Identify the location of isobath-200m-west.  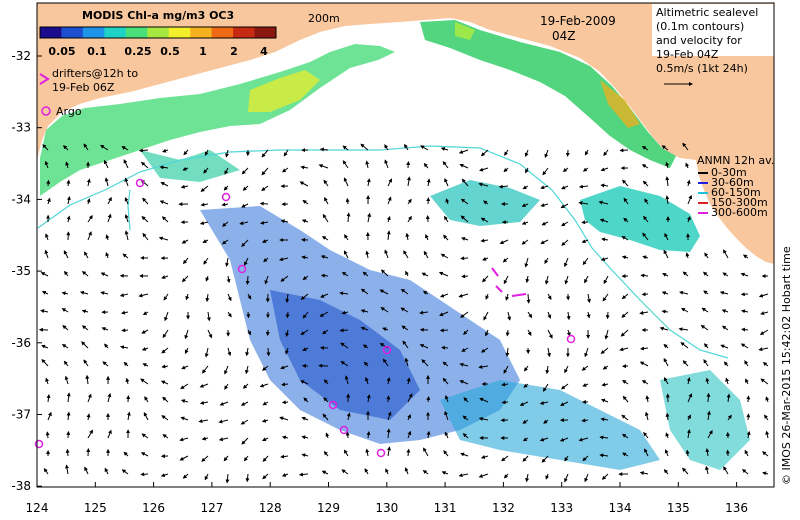
(129, 210).